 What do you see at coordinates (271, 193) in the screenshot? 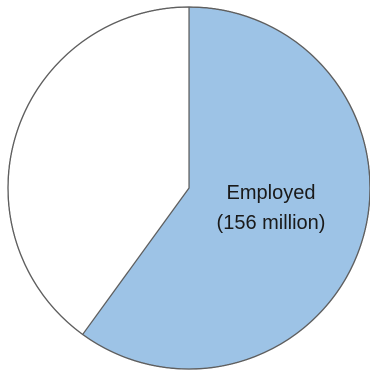
I see `slice-label-employed: Employed` at bounding box center [271, 193].